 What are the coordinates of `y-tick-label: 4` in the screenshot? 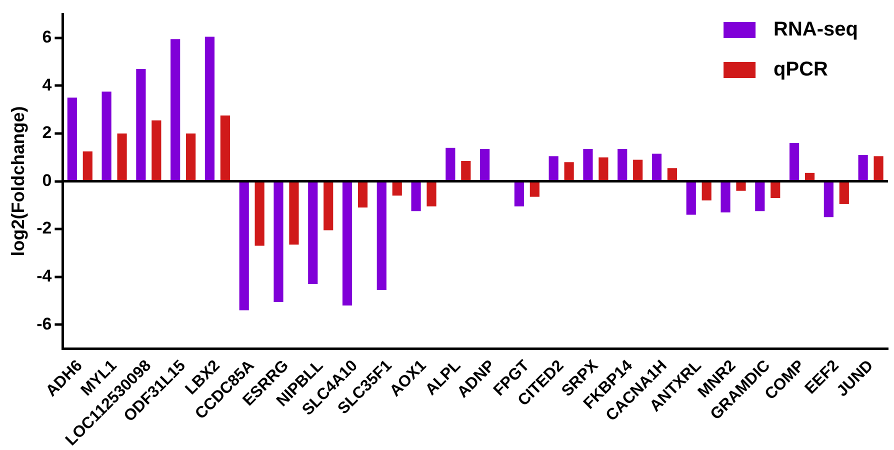 It's located at (47, 84).